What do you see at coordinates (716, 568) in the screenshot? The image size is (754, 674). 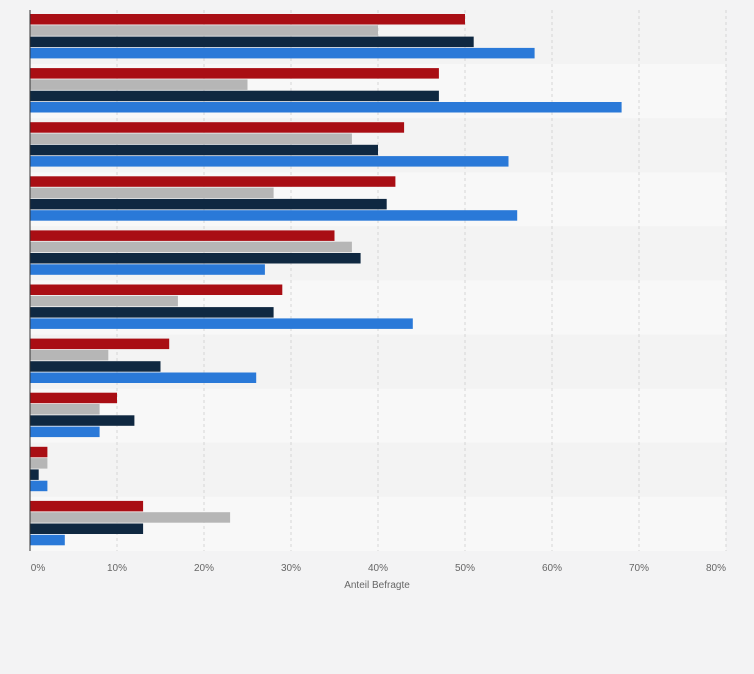 I see `x-tick-label: 80%` at bounding box center [716, 568].